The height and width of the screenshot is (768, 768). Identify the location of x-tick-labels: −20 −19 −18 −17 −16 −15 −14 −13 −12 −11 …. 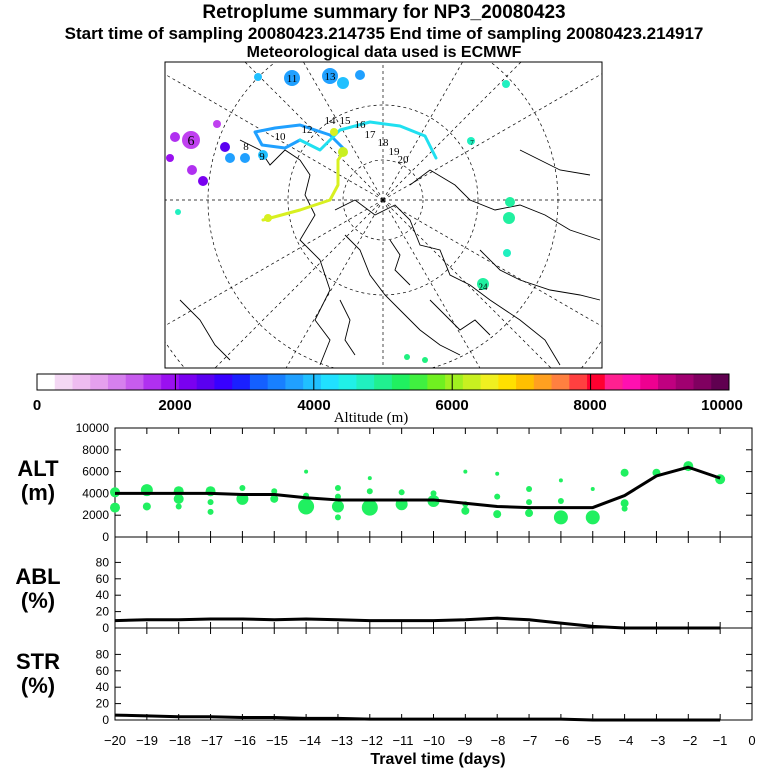
(430, 740).